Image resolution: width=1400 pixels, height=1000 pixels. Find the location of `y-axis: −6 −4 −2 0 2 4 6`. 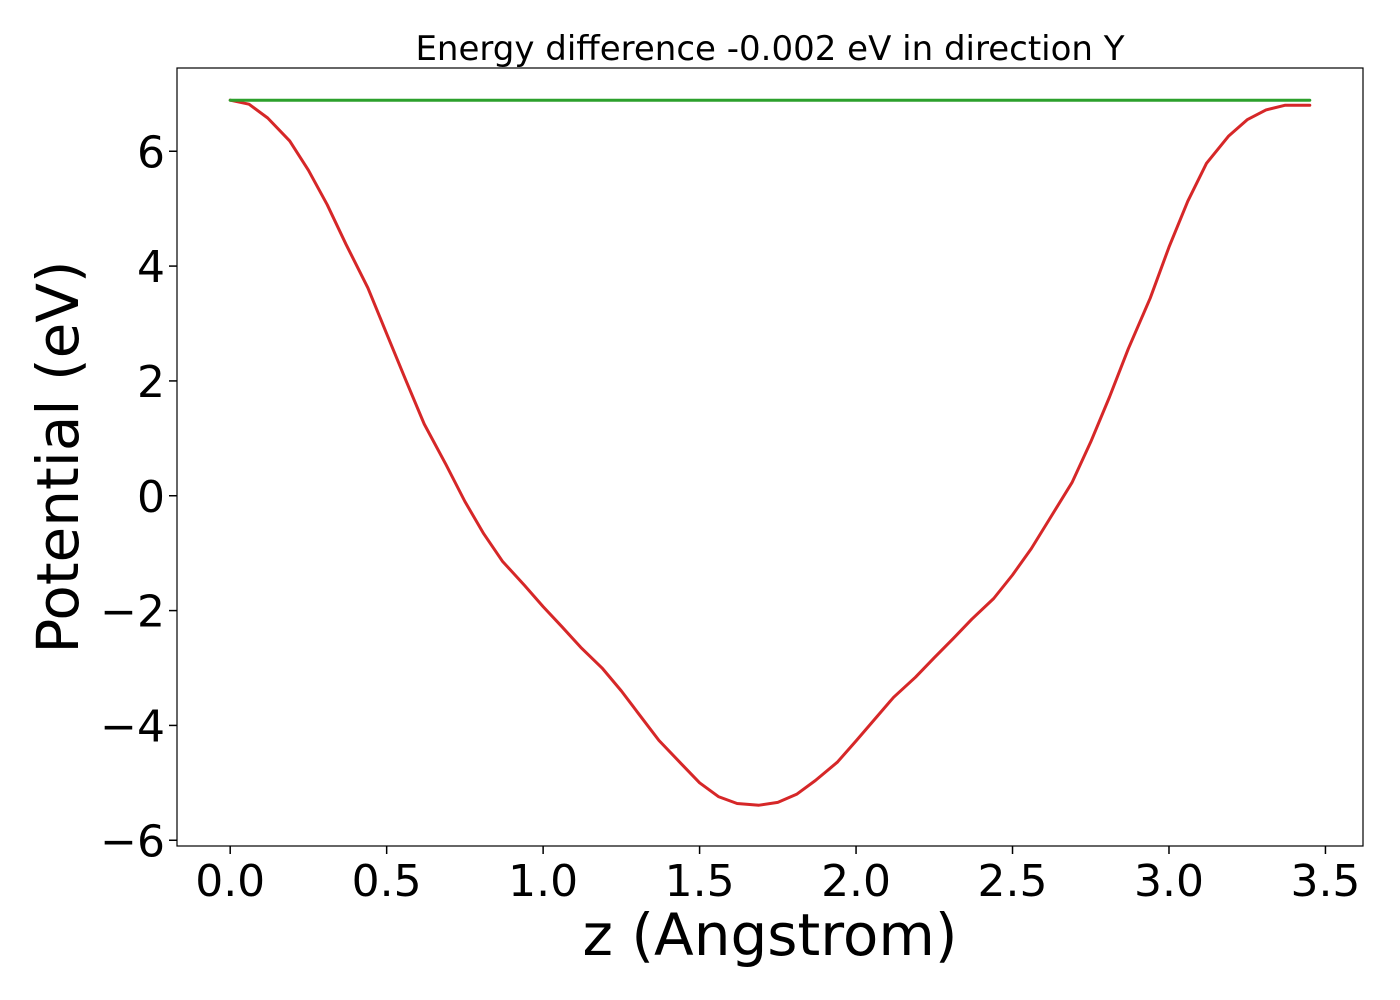

y-axis: −6 −4 −2 0 2 4 6 is located at coordinates (138, 497).